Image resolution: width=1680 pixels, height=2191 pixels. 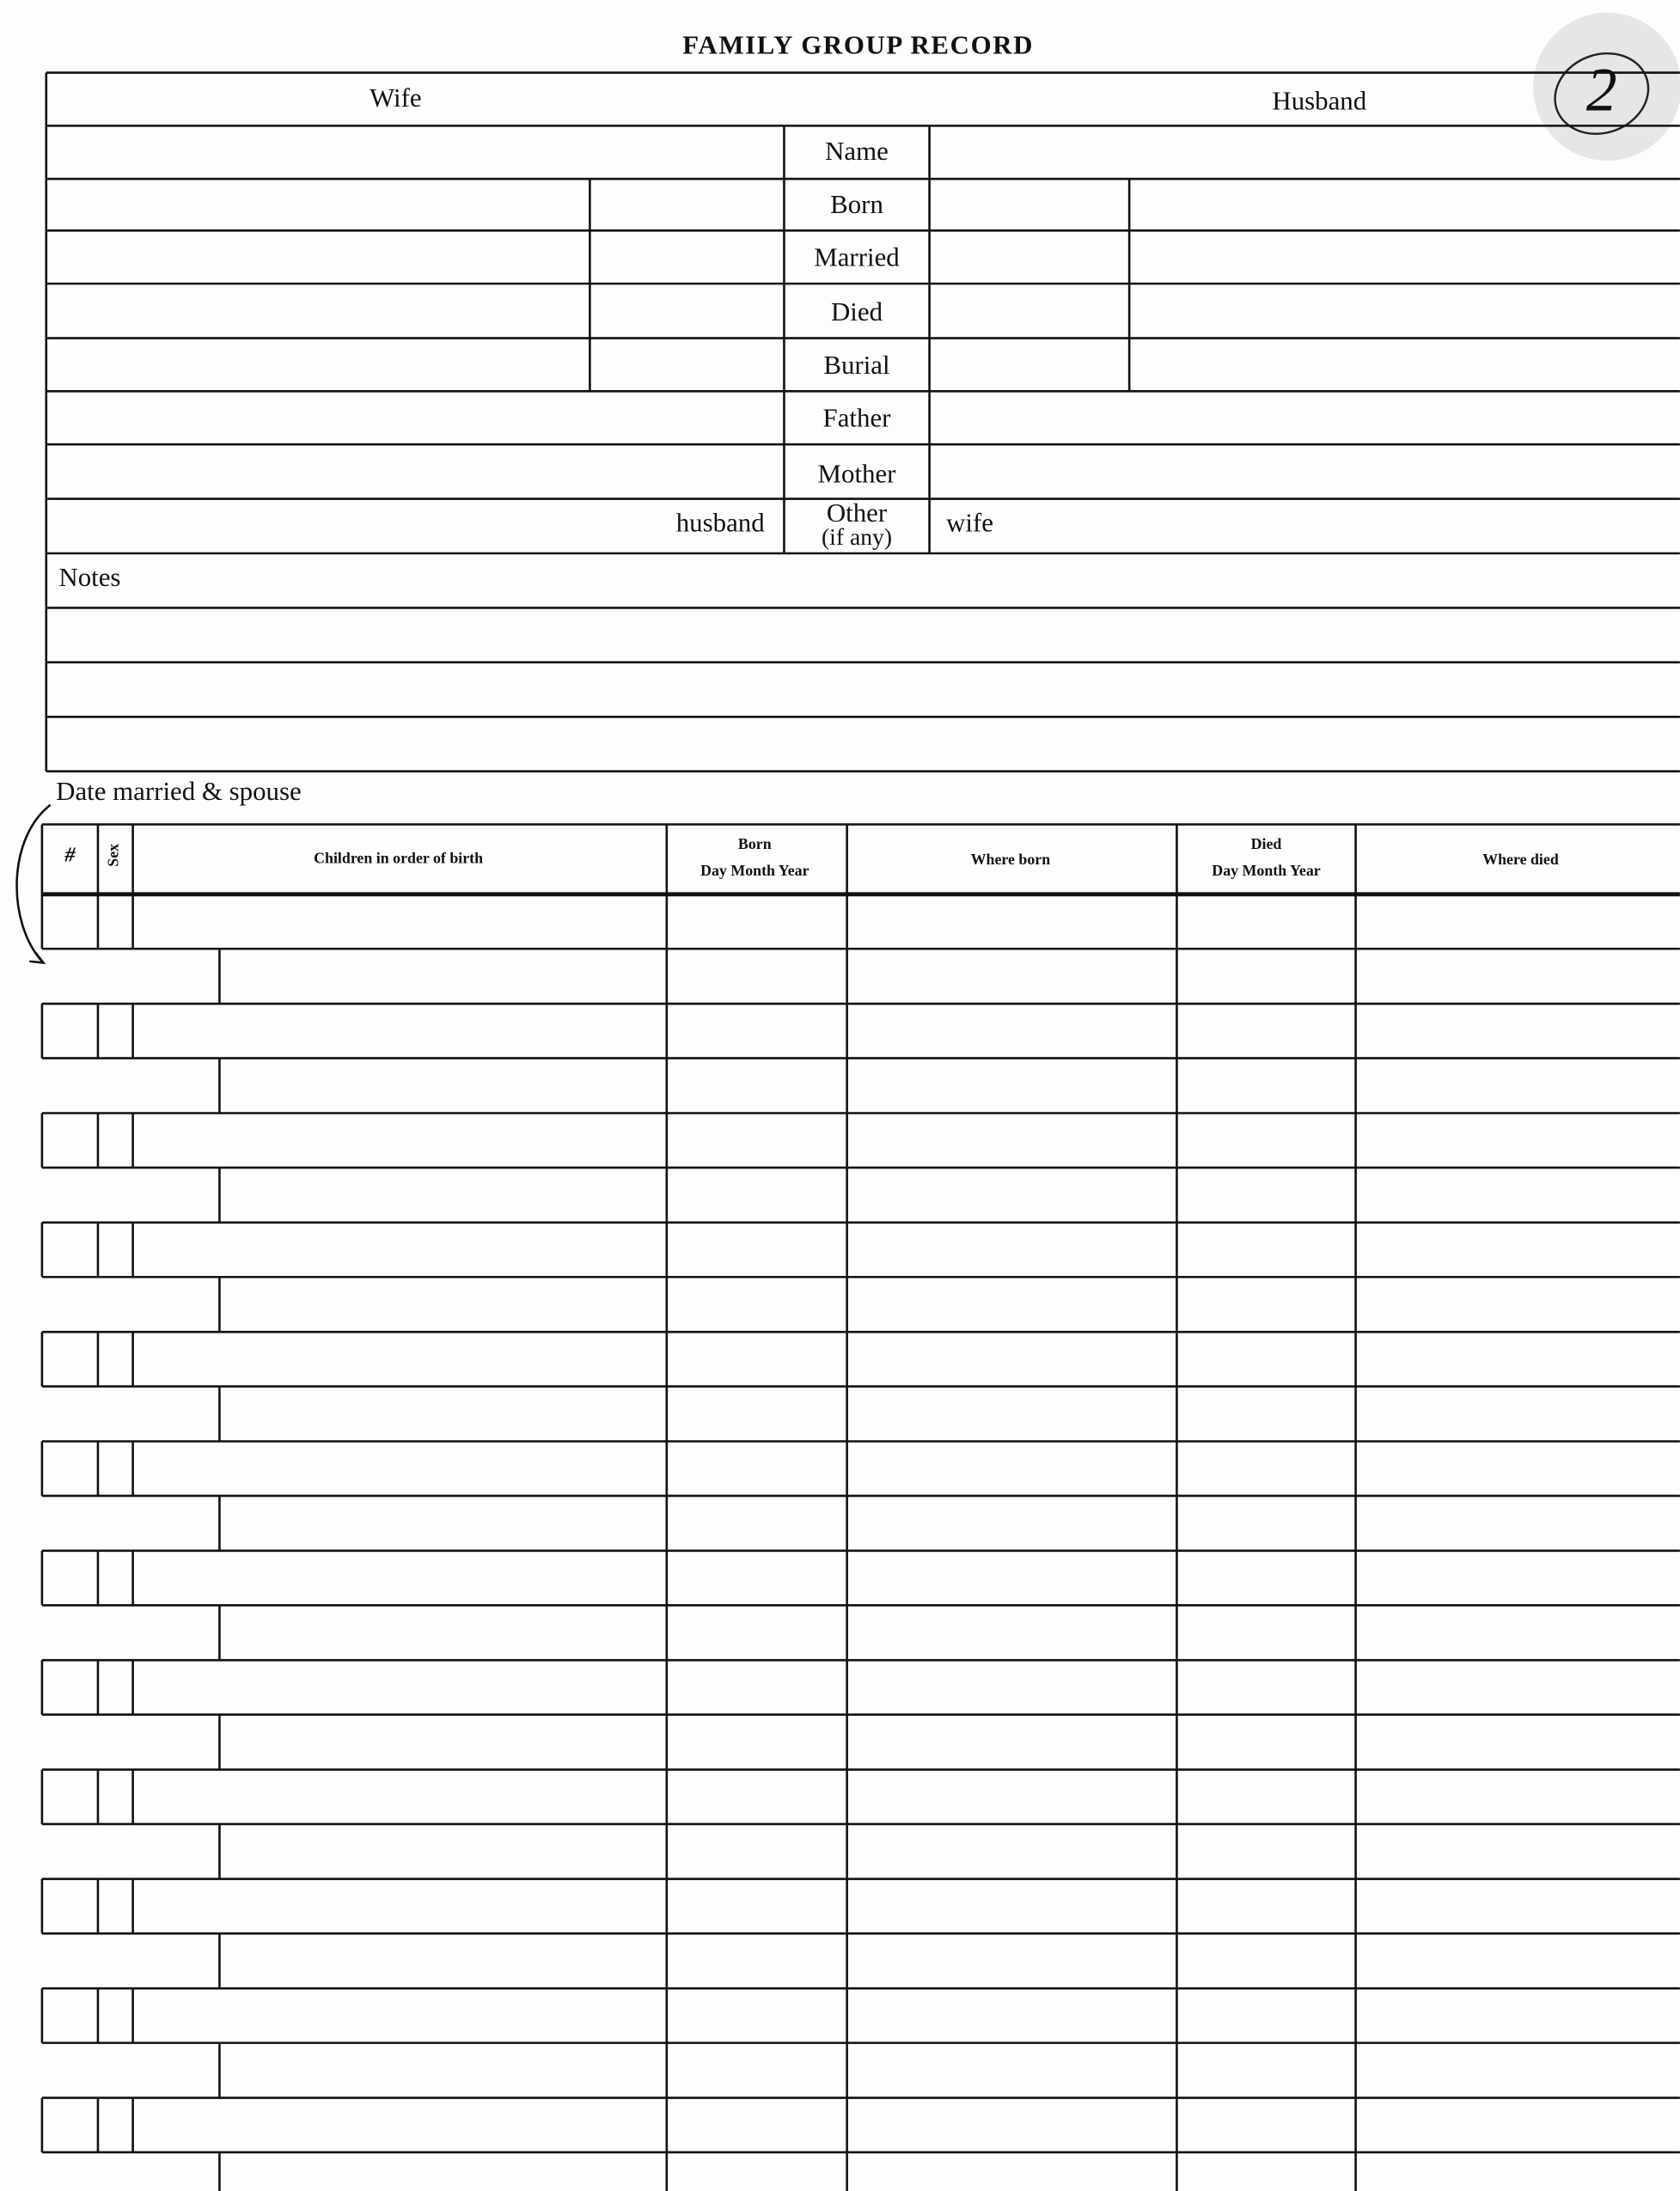 I want to click on wife-label: Wife, so click(x=396, y=98).